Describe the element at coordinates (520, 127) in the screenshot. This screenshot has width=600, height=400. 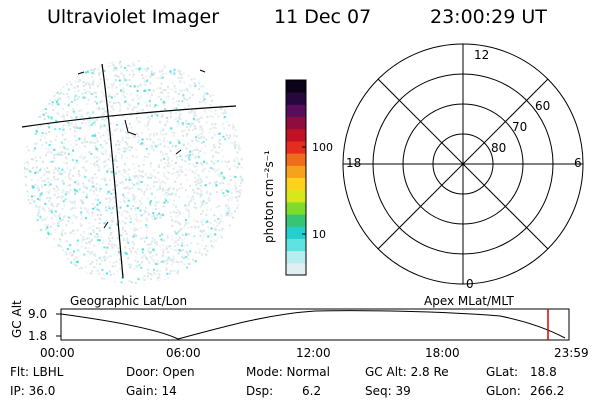
I see `lat-70-label: 70` at that location.